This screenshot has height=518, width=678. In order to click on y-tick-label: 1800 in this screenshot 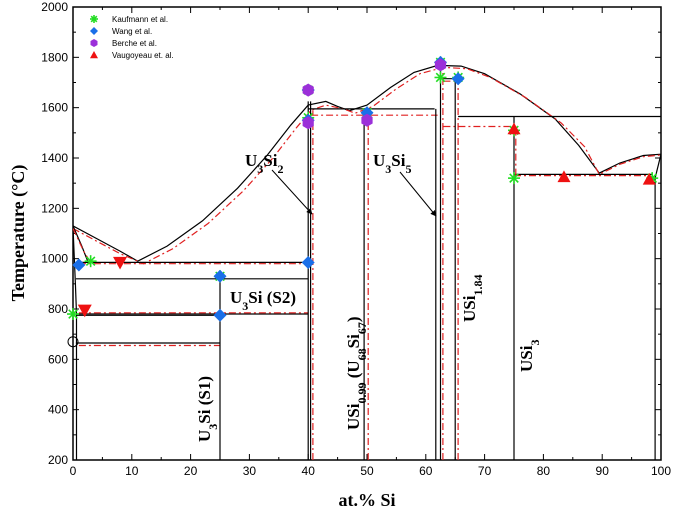, I will do `click(54, 57)`.